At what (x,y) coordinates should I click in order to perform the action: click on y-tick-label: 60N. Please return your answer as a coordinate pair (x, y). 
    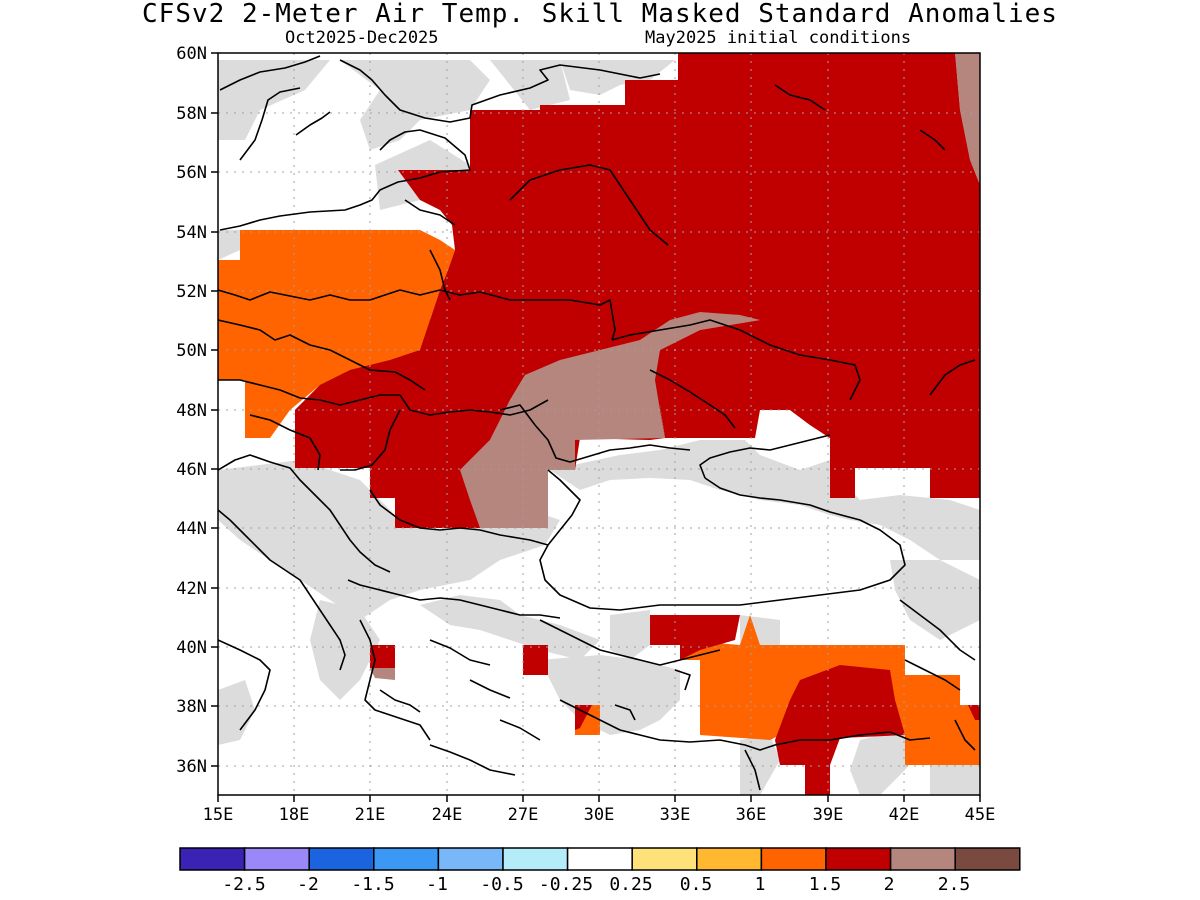
    Looking at the image, I should click on (191, 54).